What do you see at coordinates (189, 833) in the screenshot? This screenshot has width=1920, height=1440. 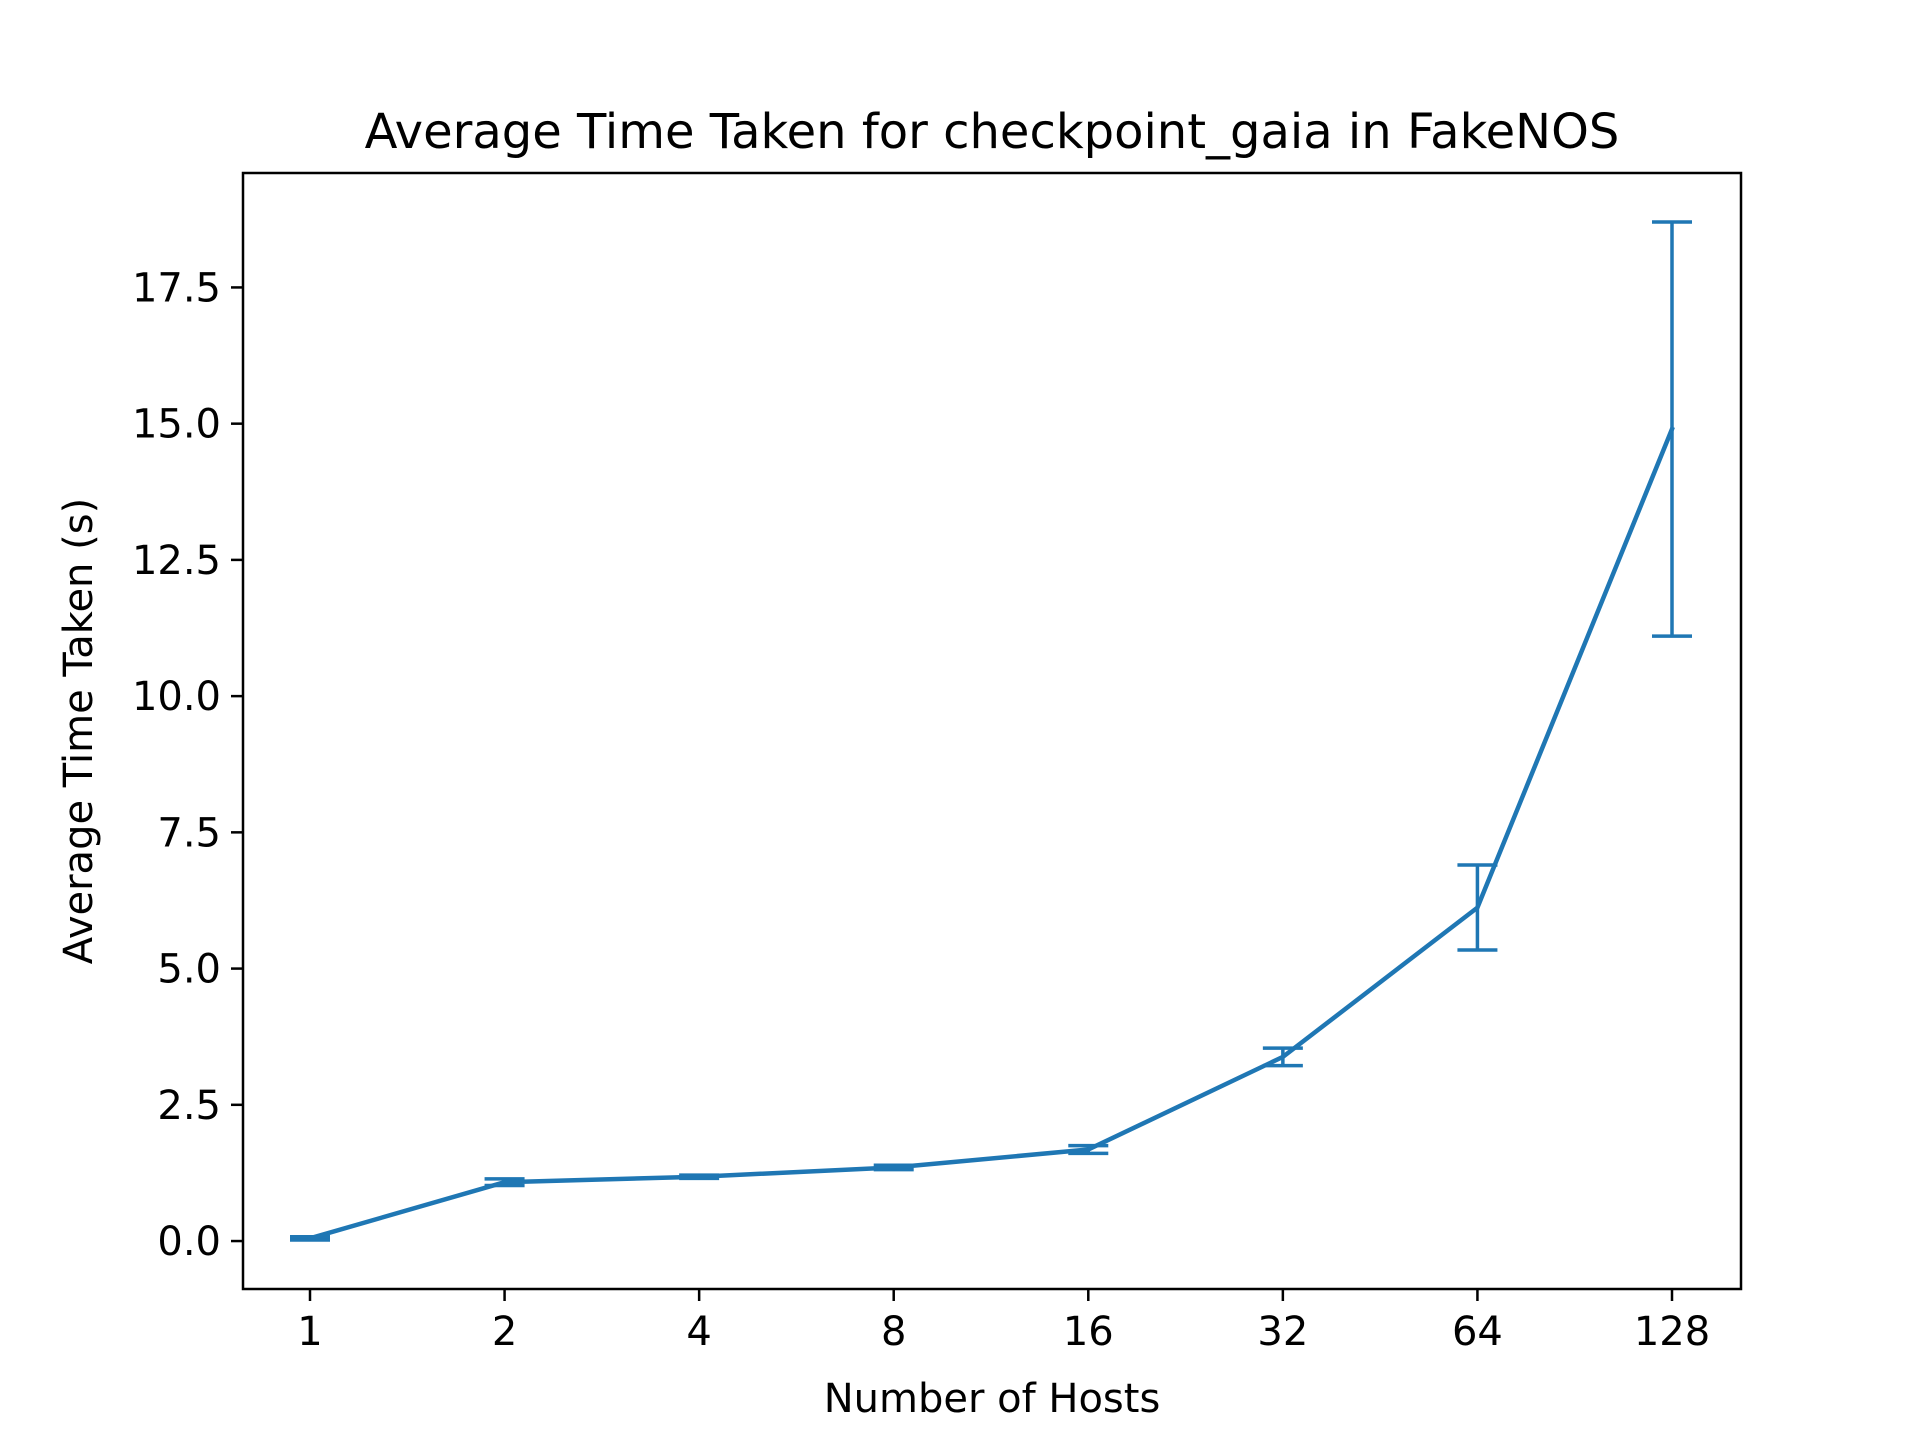 I see `y-tick-label: 7.5` at bounding box center [189, 833].